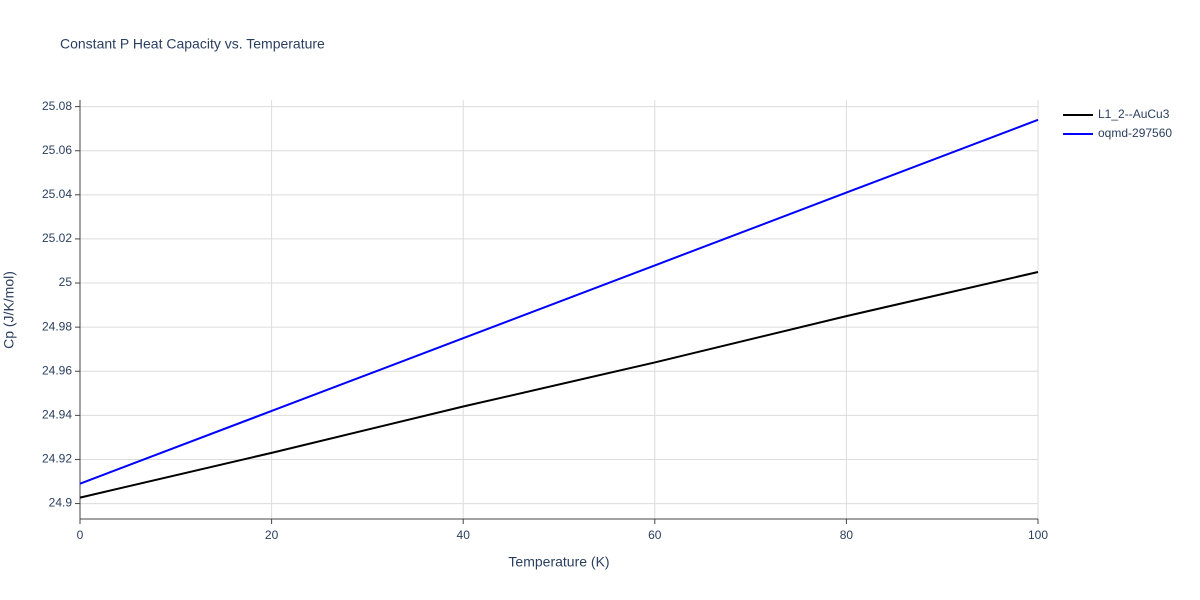 The image size is (1200, 600). What do you see at coordinates (57, 106) in the screenshot?
I see `y-tick-label: 25.08` at bounding box center [57, 106].